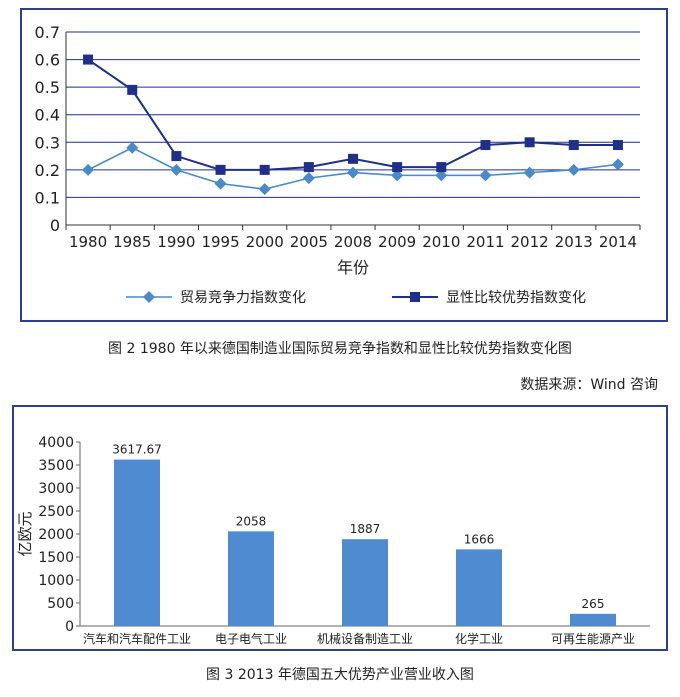 Image resolution: width=680 pixels, height=697 pixels. Describe the element at coordinates (47, 60) in the screenshot. I see `y-tick-label: 0.6` at that location.